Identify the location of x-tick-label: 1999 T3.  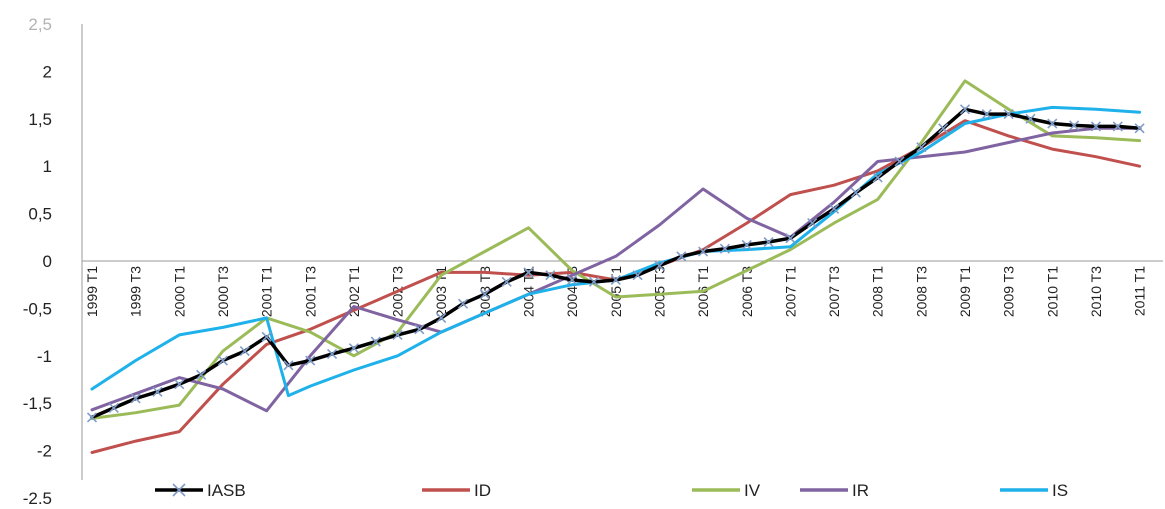
(136, 291).